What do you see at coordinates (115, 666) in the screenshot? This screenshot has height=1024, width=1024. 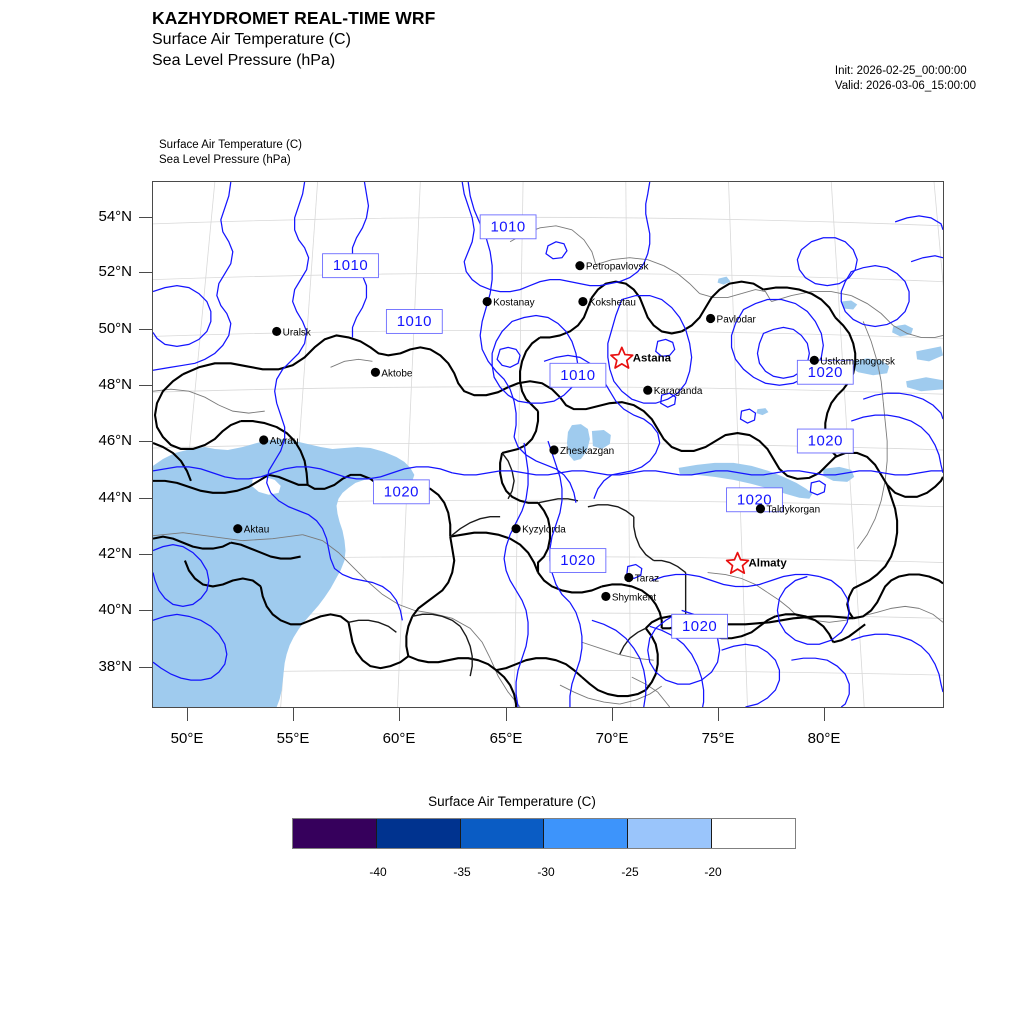 I see `y-tick-label: 38°N` at bounding box center [115, 666].